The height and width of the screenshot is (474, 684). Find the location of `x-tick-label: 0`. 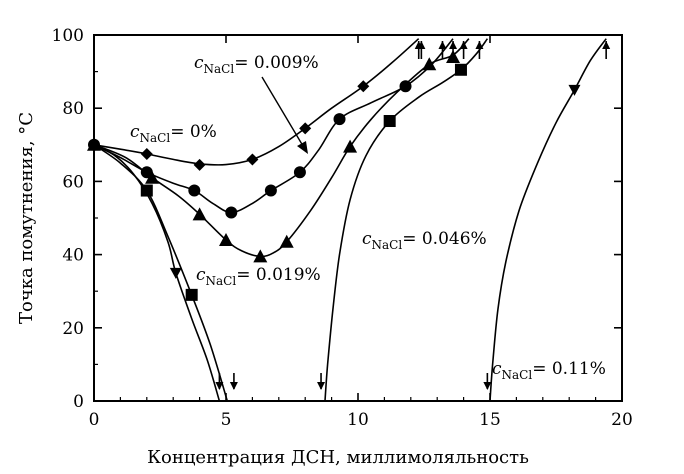

x-tick-label: 0 is located at coordinates (94, 420).